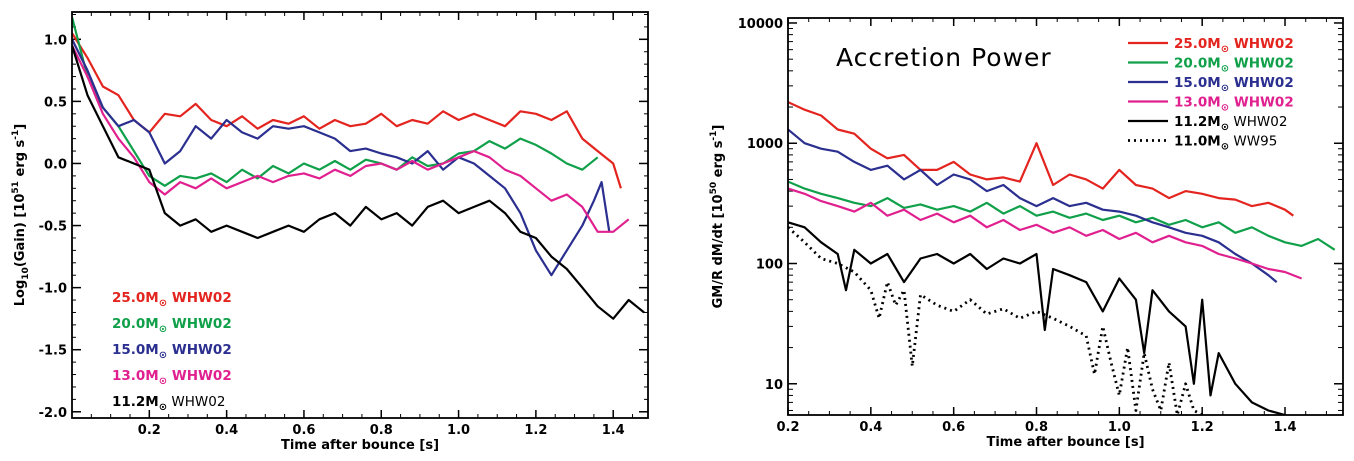 Image resolution: width=1354 pixels, height=461 pixels. What do you see at coordinates (55, 164) in the screenshot?
I see `y-tick-label: 0.0` at bounding box center [55, 164].